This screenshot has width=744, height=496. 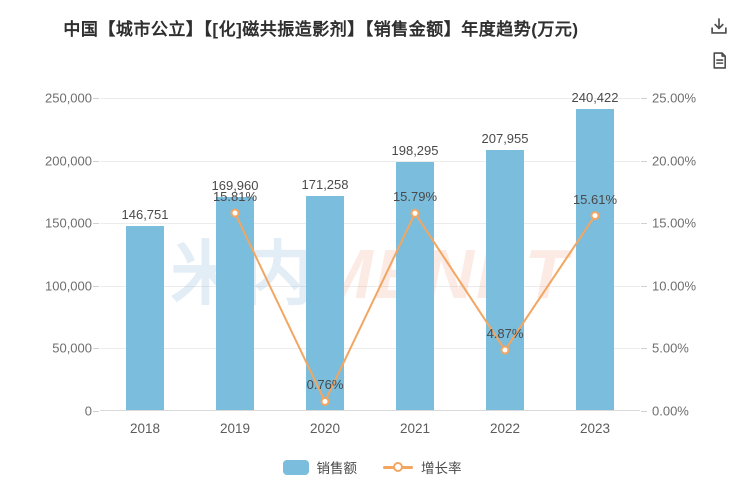 What do you see at coordinates (68, 161) in the screenshot?
I see `left-axis-tick-label: 200,000` at bounding box center [68, 161].